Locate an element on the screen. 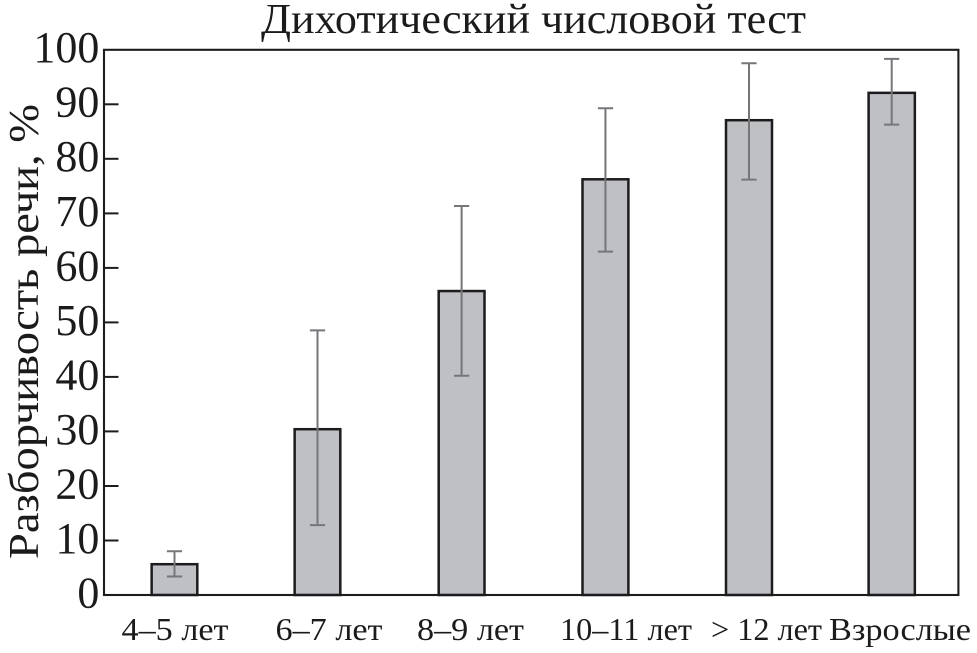  svg-text: 30 is located at coordinates (77, 429).